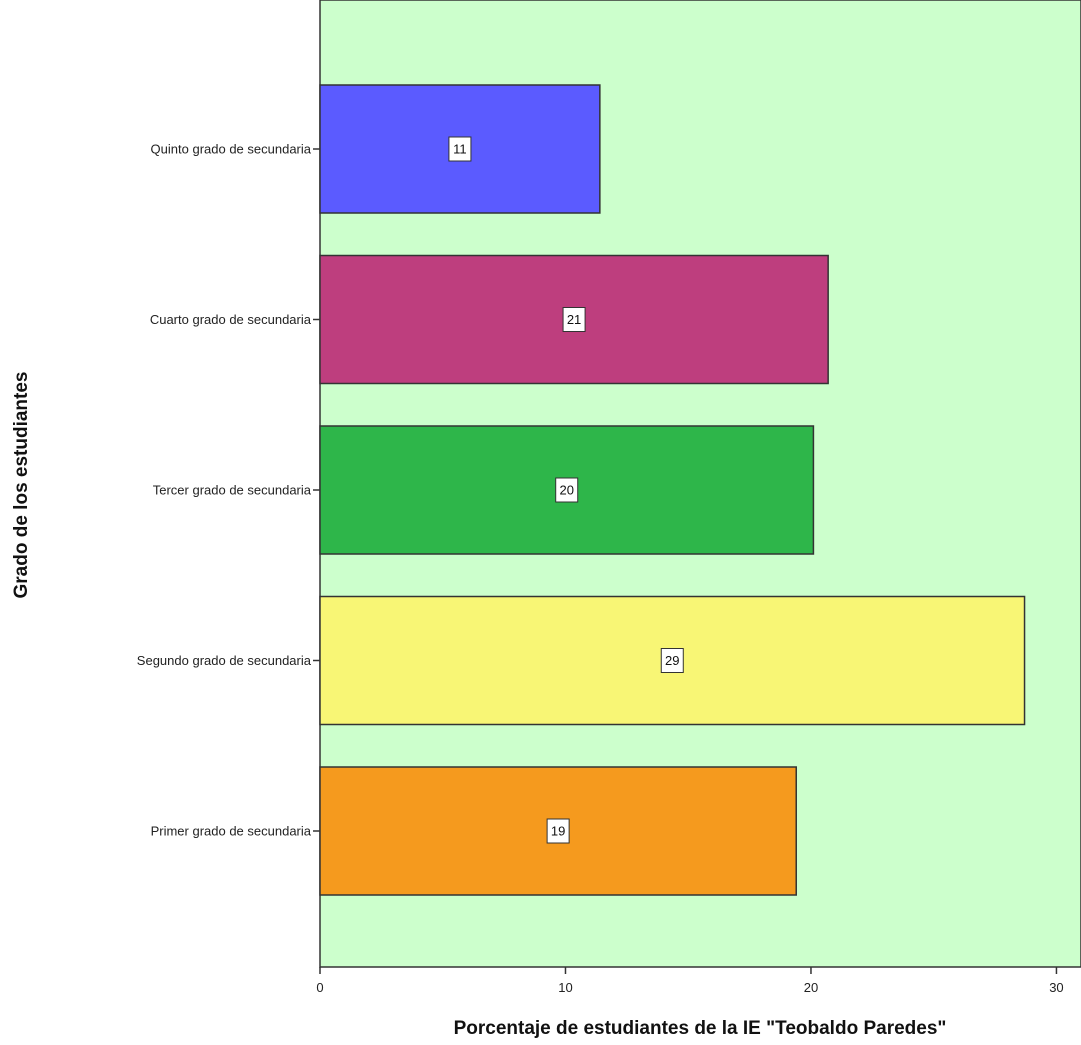 This screenshot has width=1081, height=1045. I want to click on data-label: 21, so click(574, 319).